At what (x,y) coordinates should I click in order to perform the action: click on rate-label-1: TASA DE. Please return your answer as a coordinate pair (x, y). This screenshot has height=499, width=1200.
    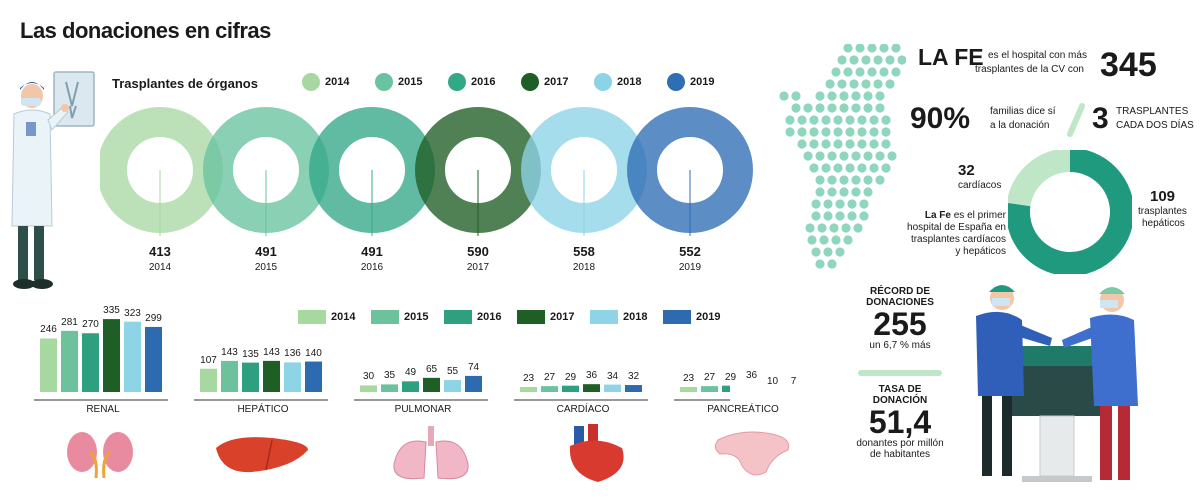
    Looking at the image, I should click on (900, 389).